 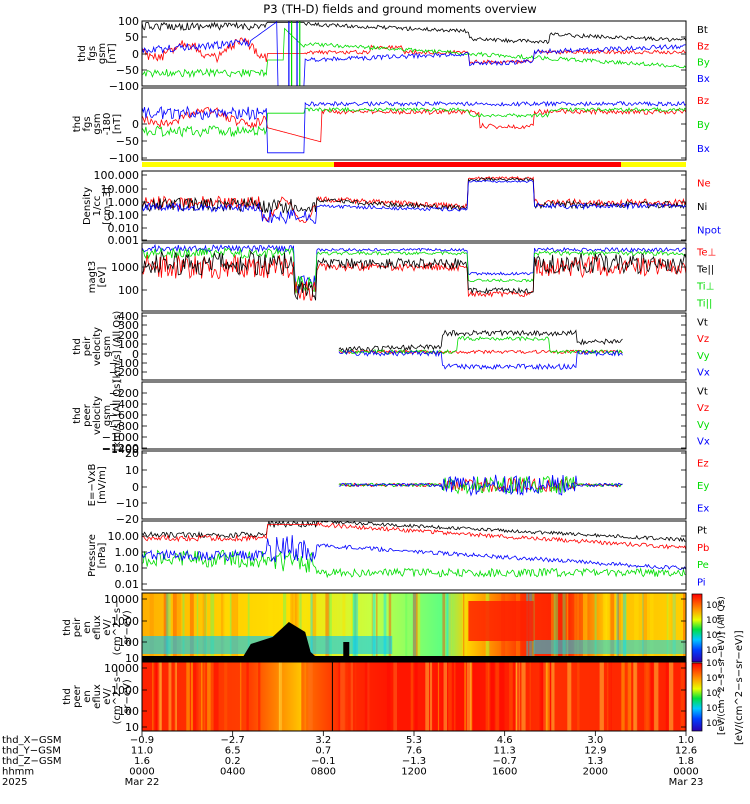 I want to click on panel-peeren: 10000 1000 100 10, so click(x=395, y=697).